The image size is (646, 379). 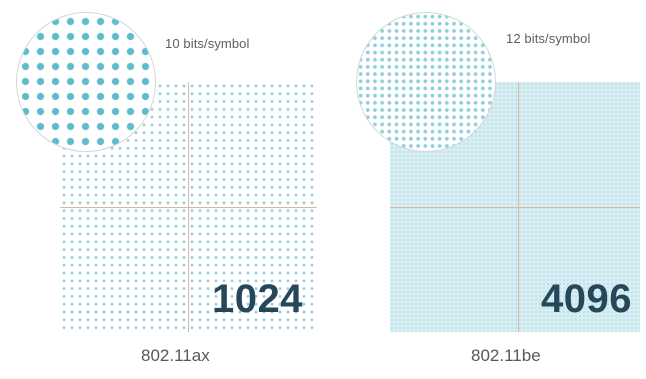 I want to click on standard-label: 802.11be, so click(x=506, y=355).